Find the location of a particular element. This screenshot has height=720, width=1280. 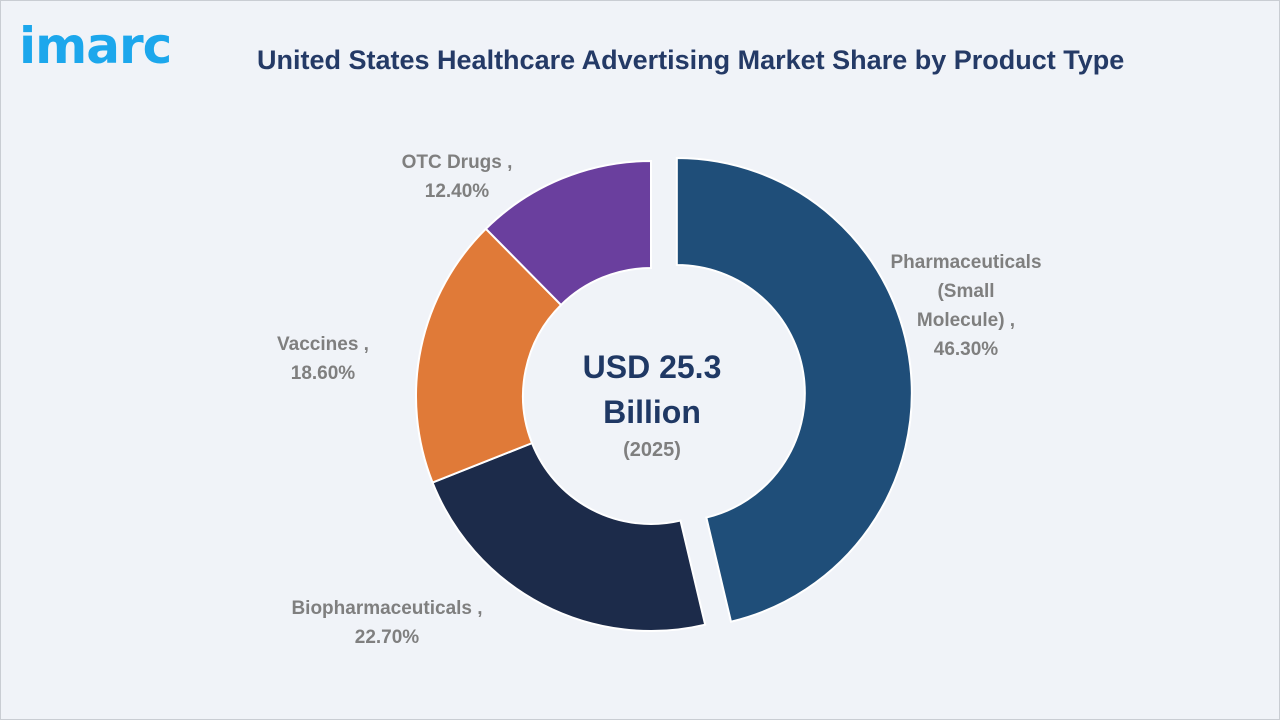

slice-label: Biopharmaceuticals , 22.70% is located at coordinates (386, 623).